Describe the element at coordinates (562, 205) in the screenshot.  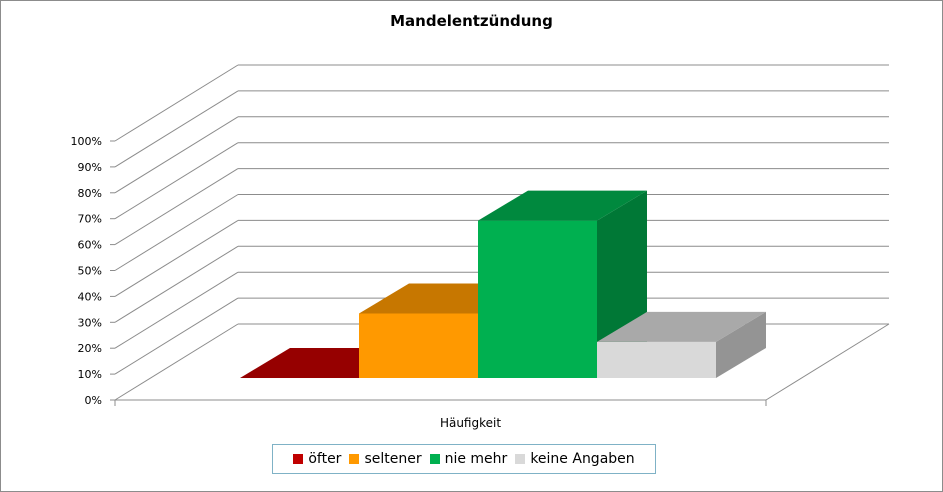
I see `bar-nie-mehr-top` at that location.